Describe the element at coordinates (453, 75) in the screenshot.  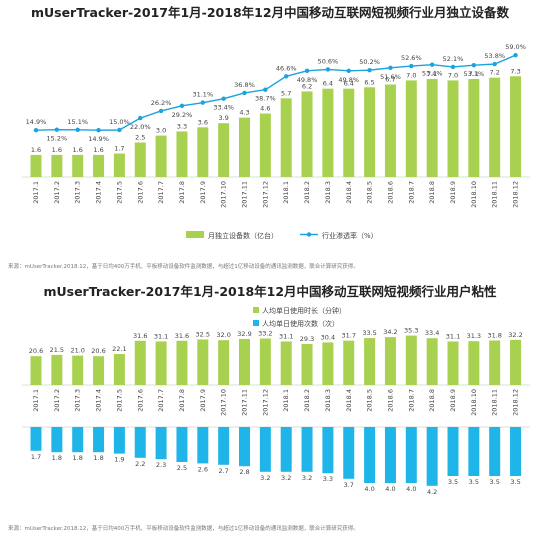
I see `chart1-bar-label: 7.0` at that location.